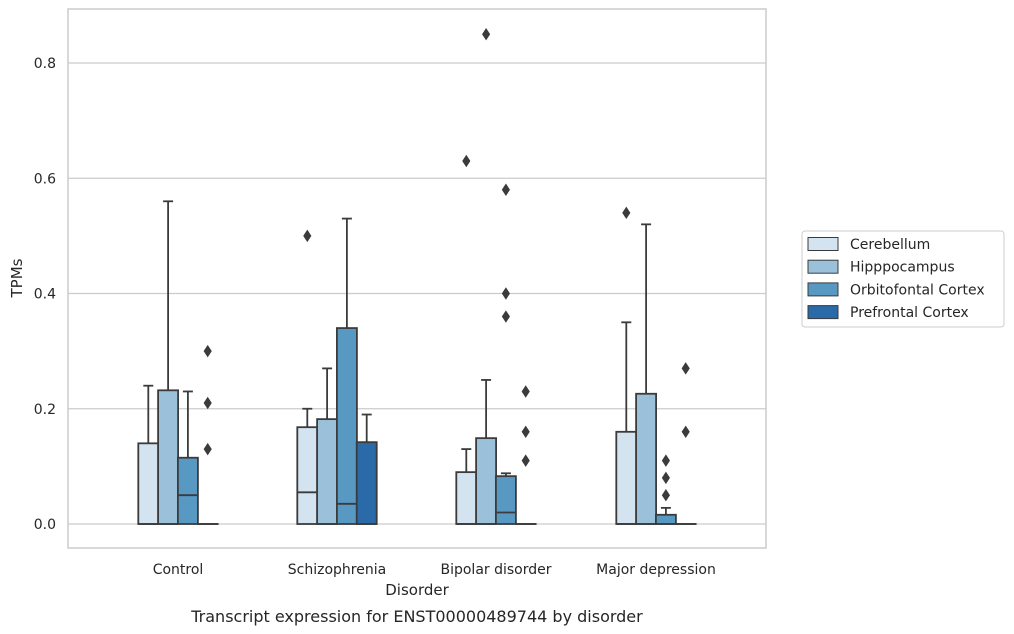  I want to click on y-tick-label: 0.6, so click(45, 179).